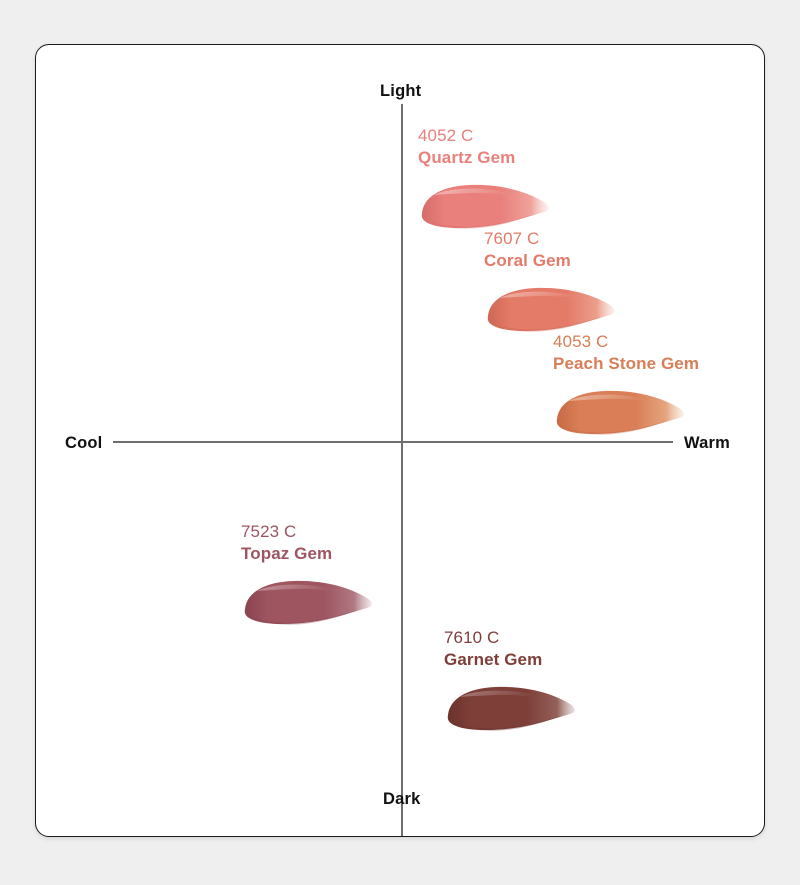  Describe the element at coordinates (707, 443) in the screenshot. I see `axis-label-warm: Warm` at that location.